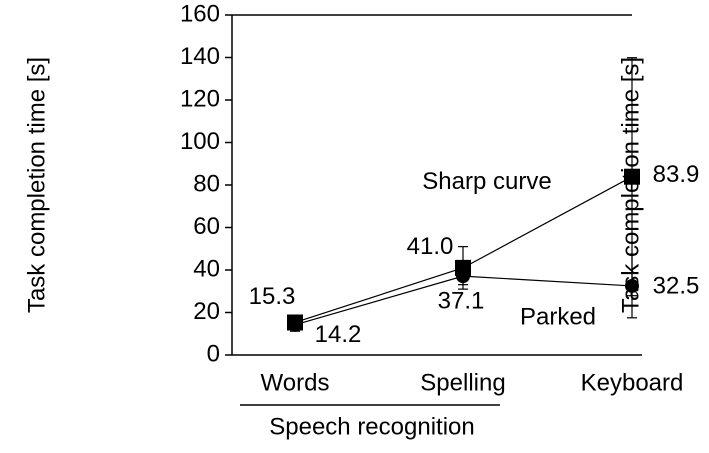 The image size is (709, 453). Describe the element at coordinates (371, 426) in the screenshot. I see `group-label: Speech recognition` at that location.